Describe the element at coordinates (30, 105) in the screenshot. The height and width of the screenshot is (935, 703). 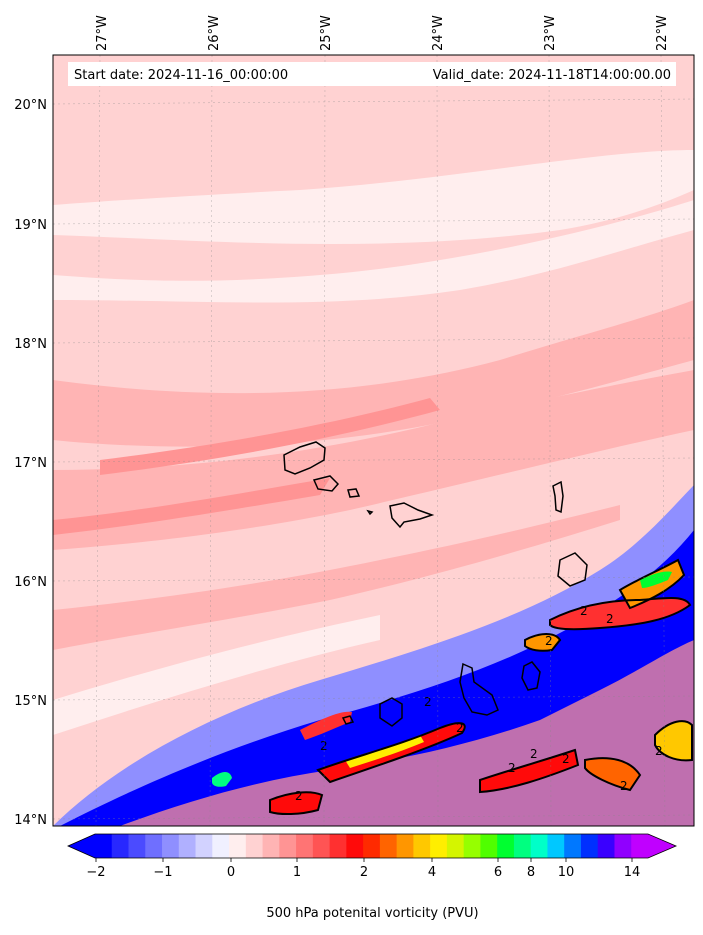
I see `lat-label: 20°N` at that location.